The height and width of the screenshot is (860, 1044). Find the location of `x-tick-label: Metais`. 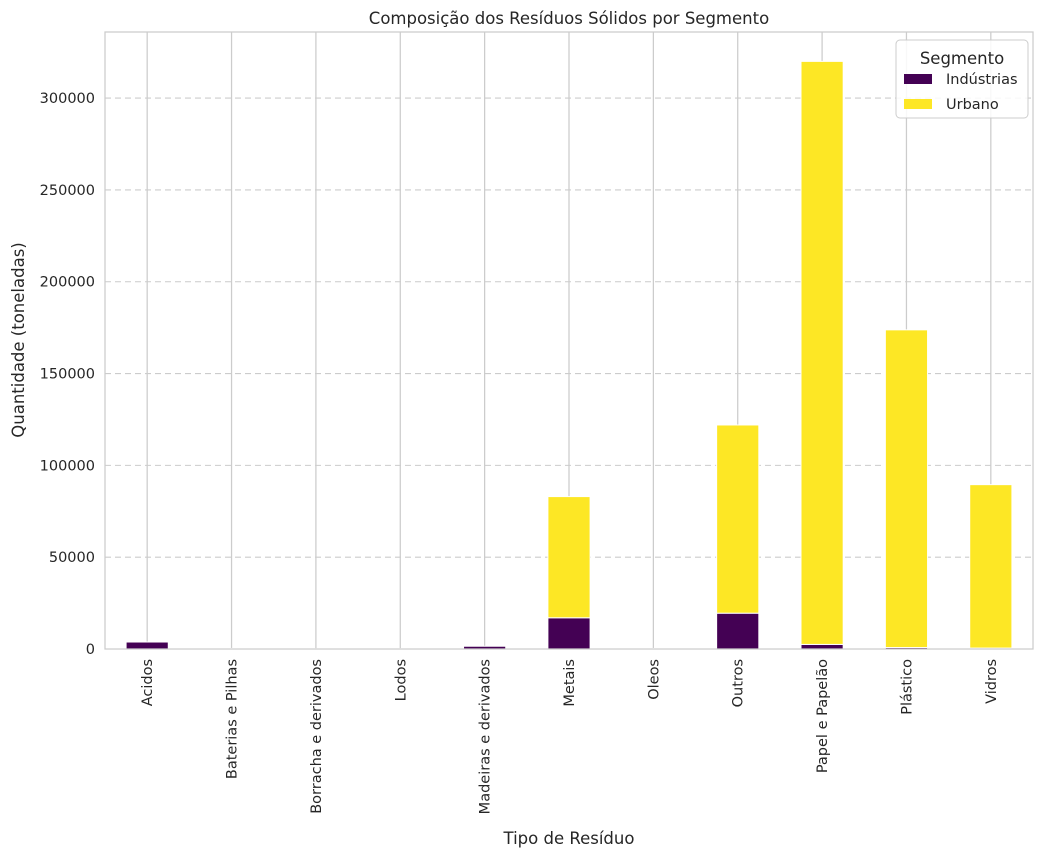

x-tick-label: Metais is located at coordinates (570, 683).